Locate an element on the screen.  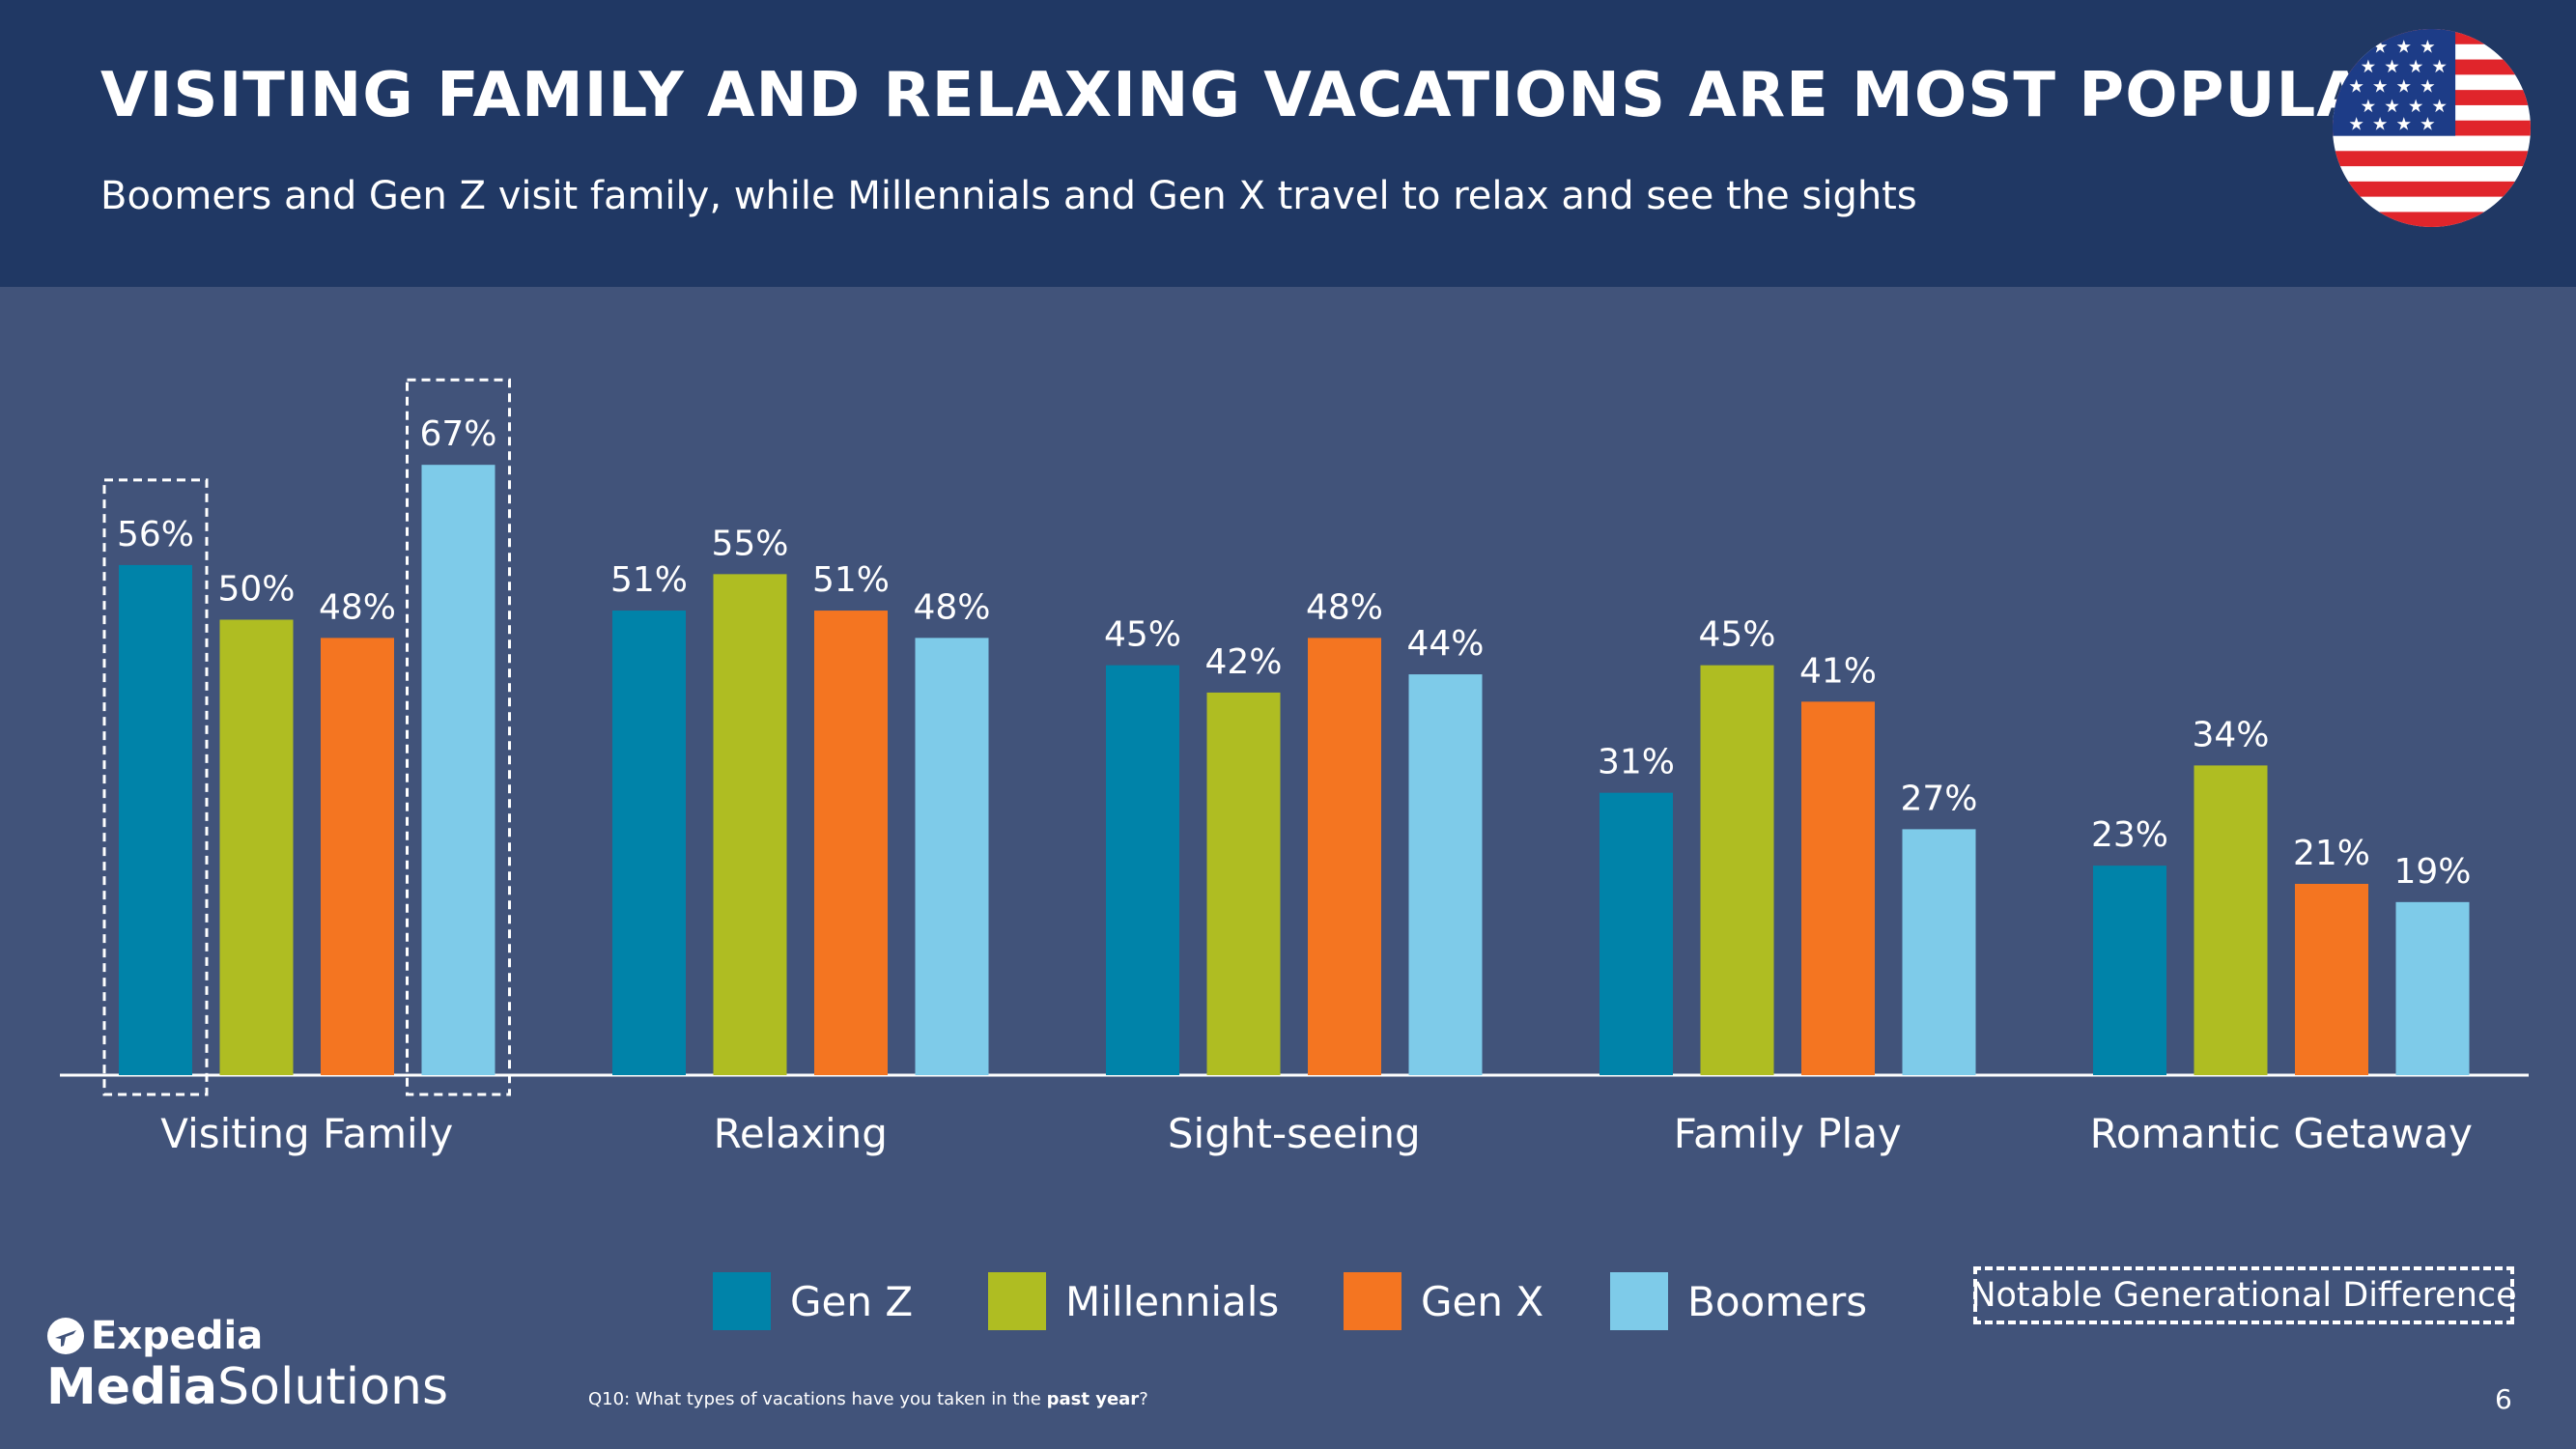
legend-label: Gen Z is located at coordinates (852, 1301).